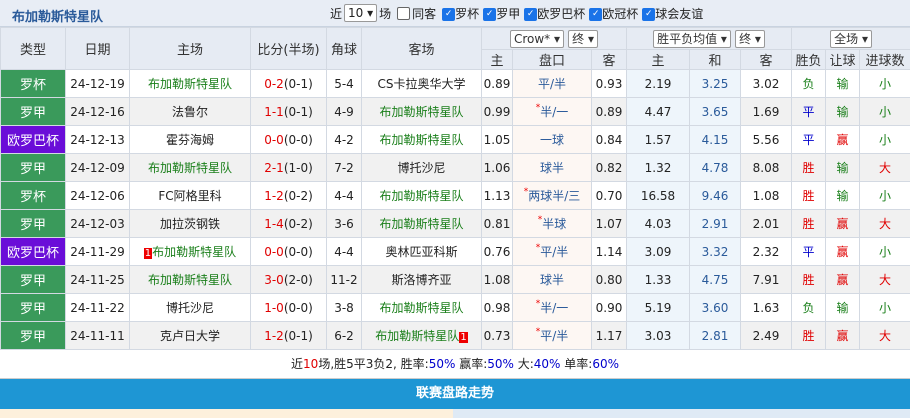 The width and height of the screenshot is (910, 418). Describe the element at coordinates (344, 308) in the screenshot. I see `corner: 3-8` at that location.